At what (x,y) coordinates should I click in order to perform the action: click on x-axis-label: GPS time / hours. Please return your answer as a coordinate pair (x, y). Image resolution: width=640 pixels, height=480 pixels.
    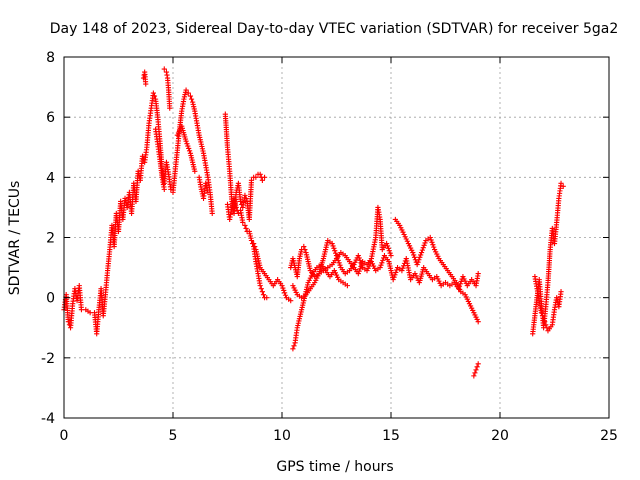
    Looking at the image, I should click on (334, 467).